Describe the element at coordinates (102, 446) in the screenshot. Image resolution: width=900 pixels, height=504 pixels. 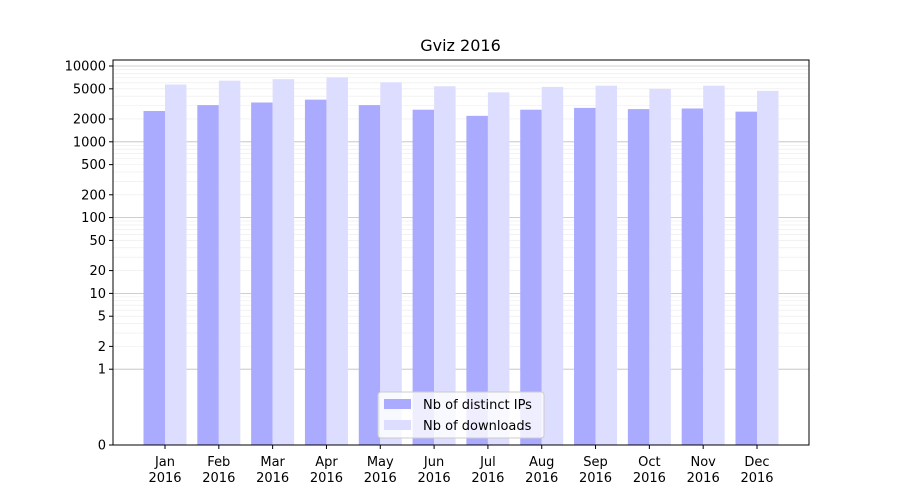
I see `y-tick-label: 0` at that location.